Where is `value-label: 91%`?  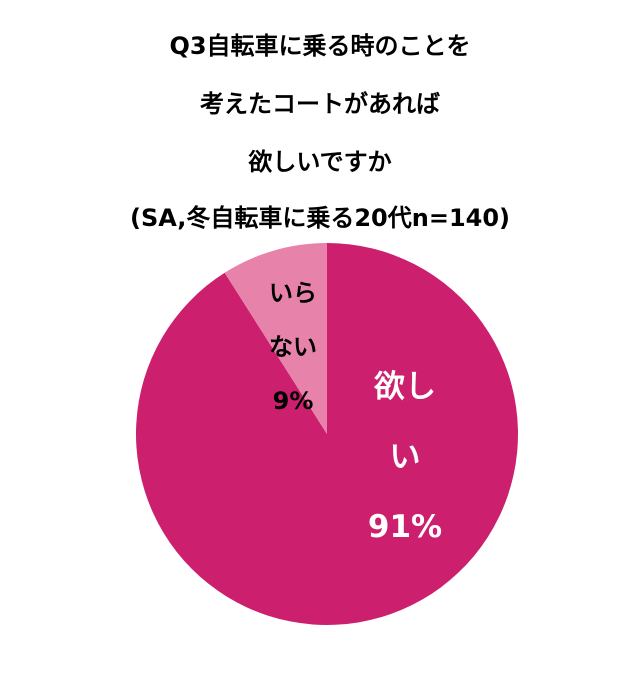 value-label: 91% is located at coordinates (405, 527).